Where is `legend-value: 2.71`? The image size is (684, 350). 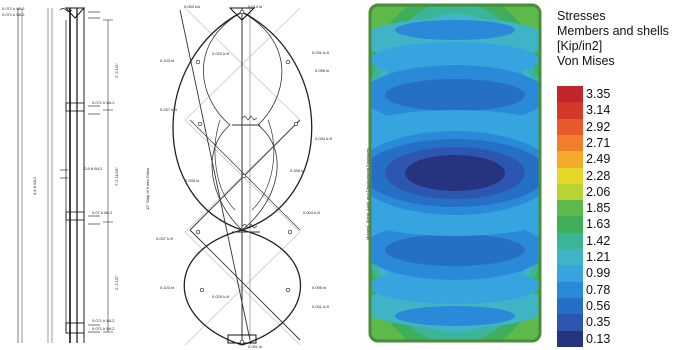
legend-value: 2.71 is located at coordinates (598, 142).